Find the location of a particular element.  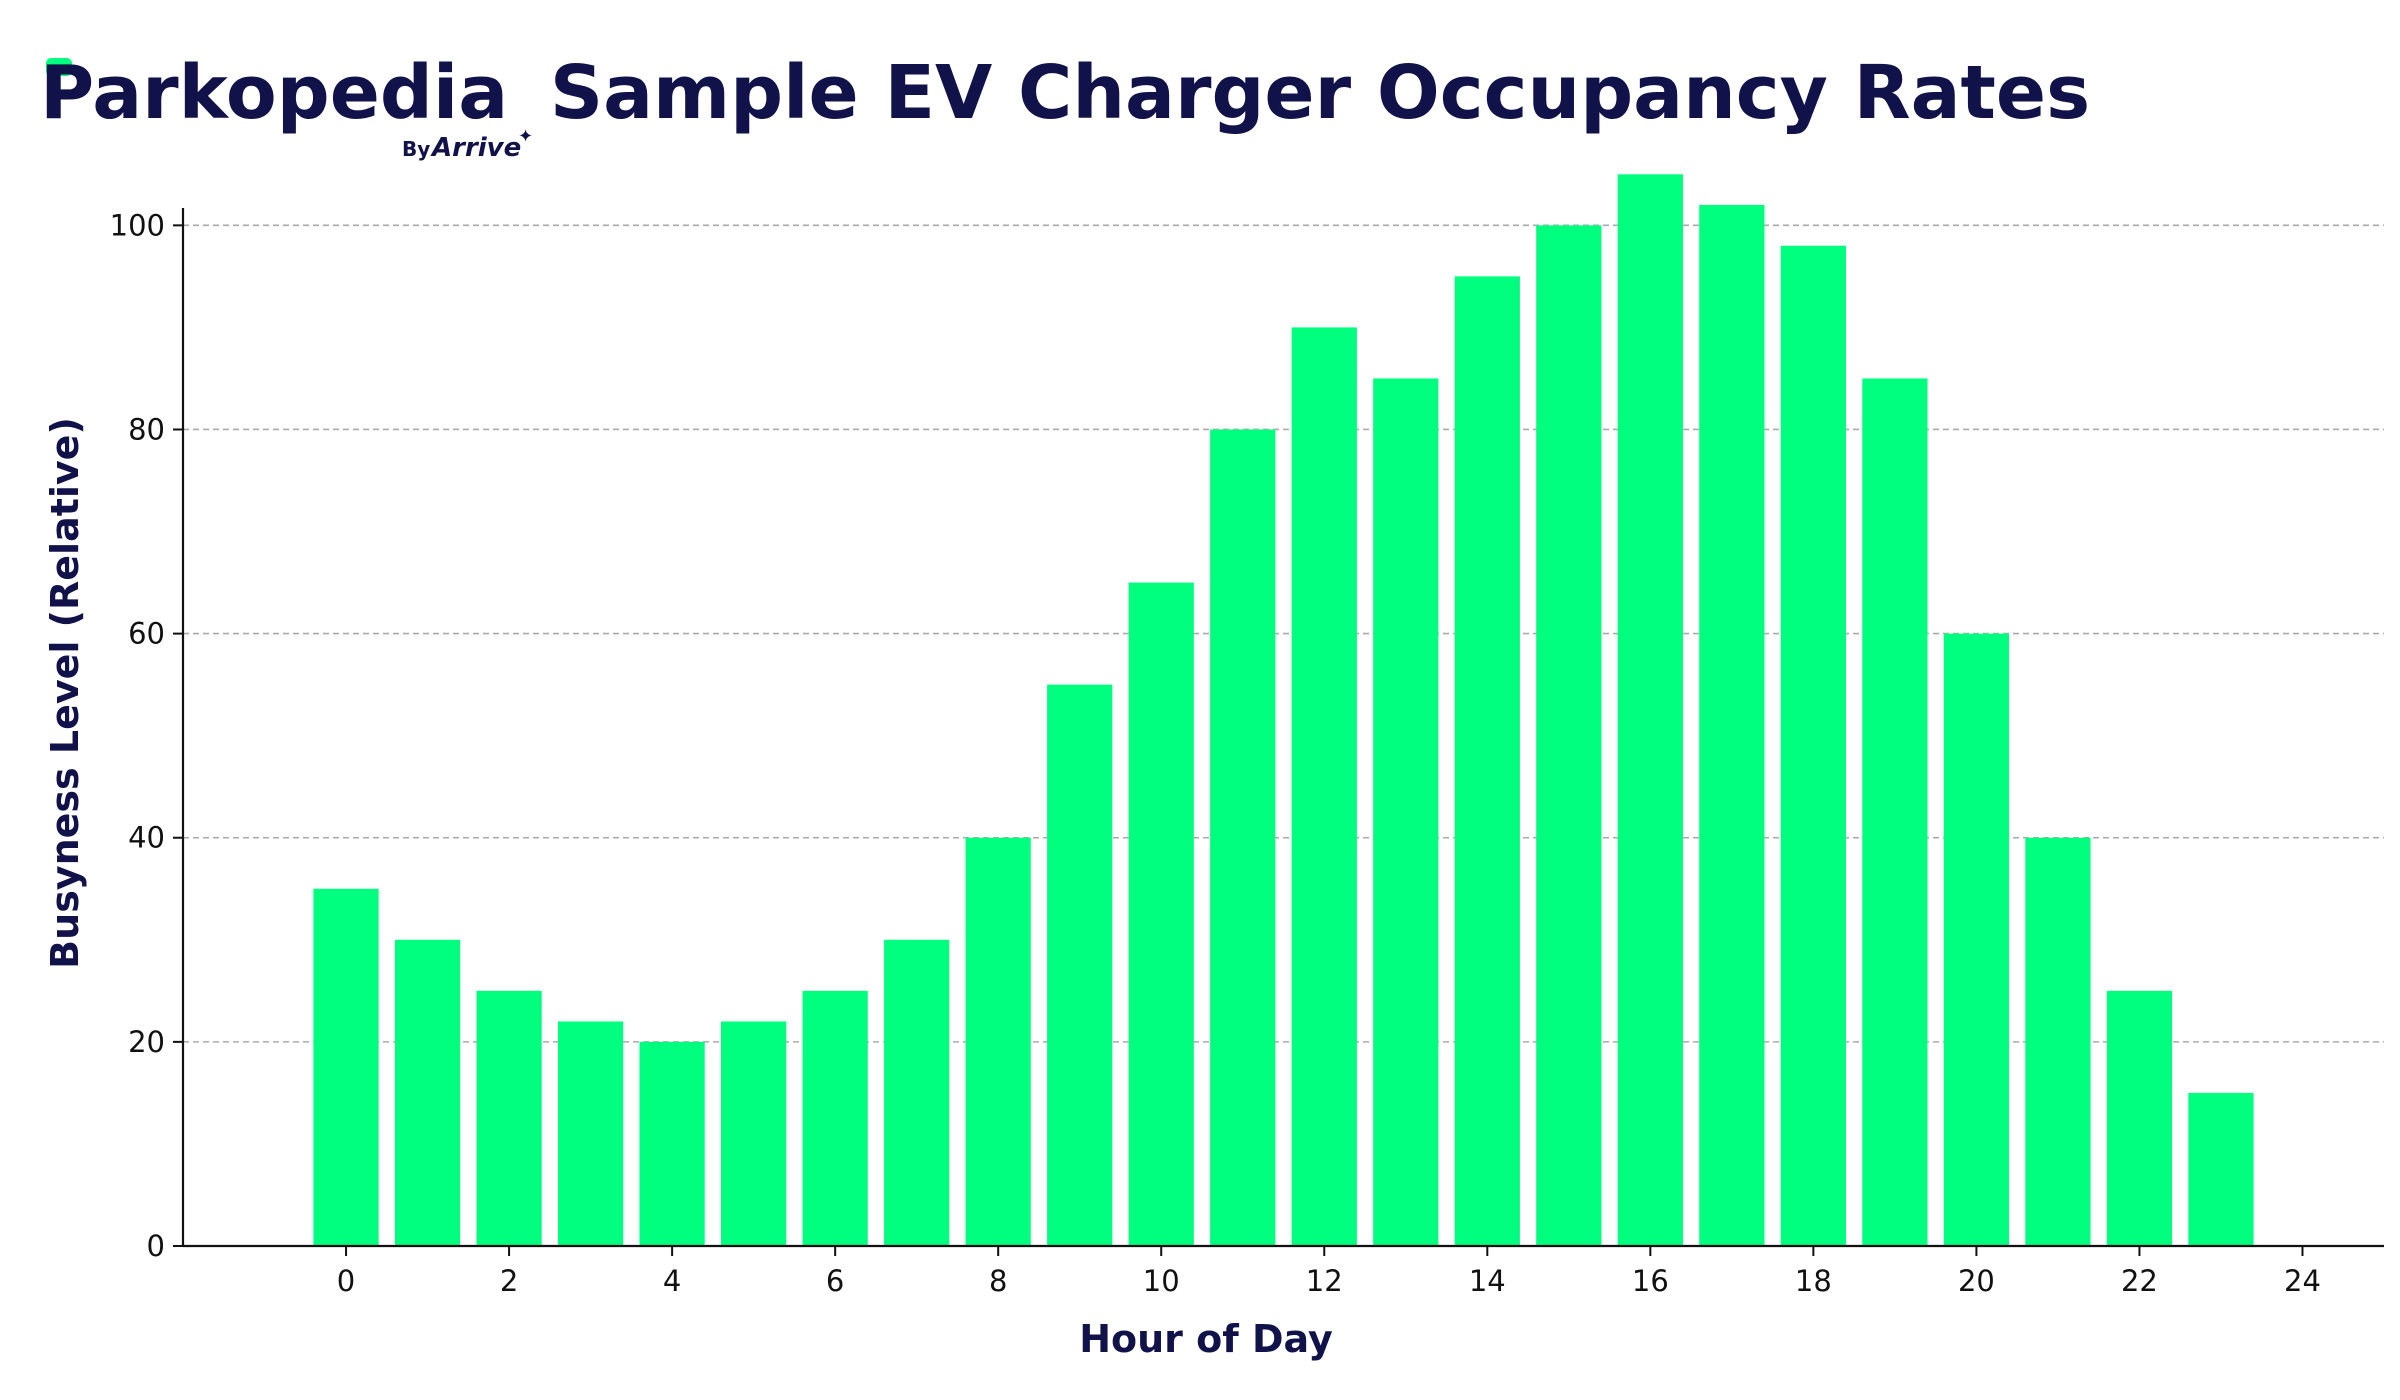

x-tick-label: 4 is located at coordinates (672, 1281).